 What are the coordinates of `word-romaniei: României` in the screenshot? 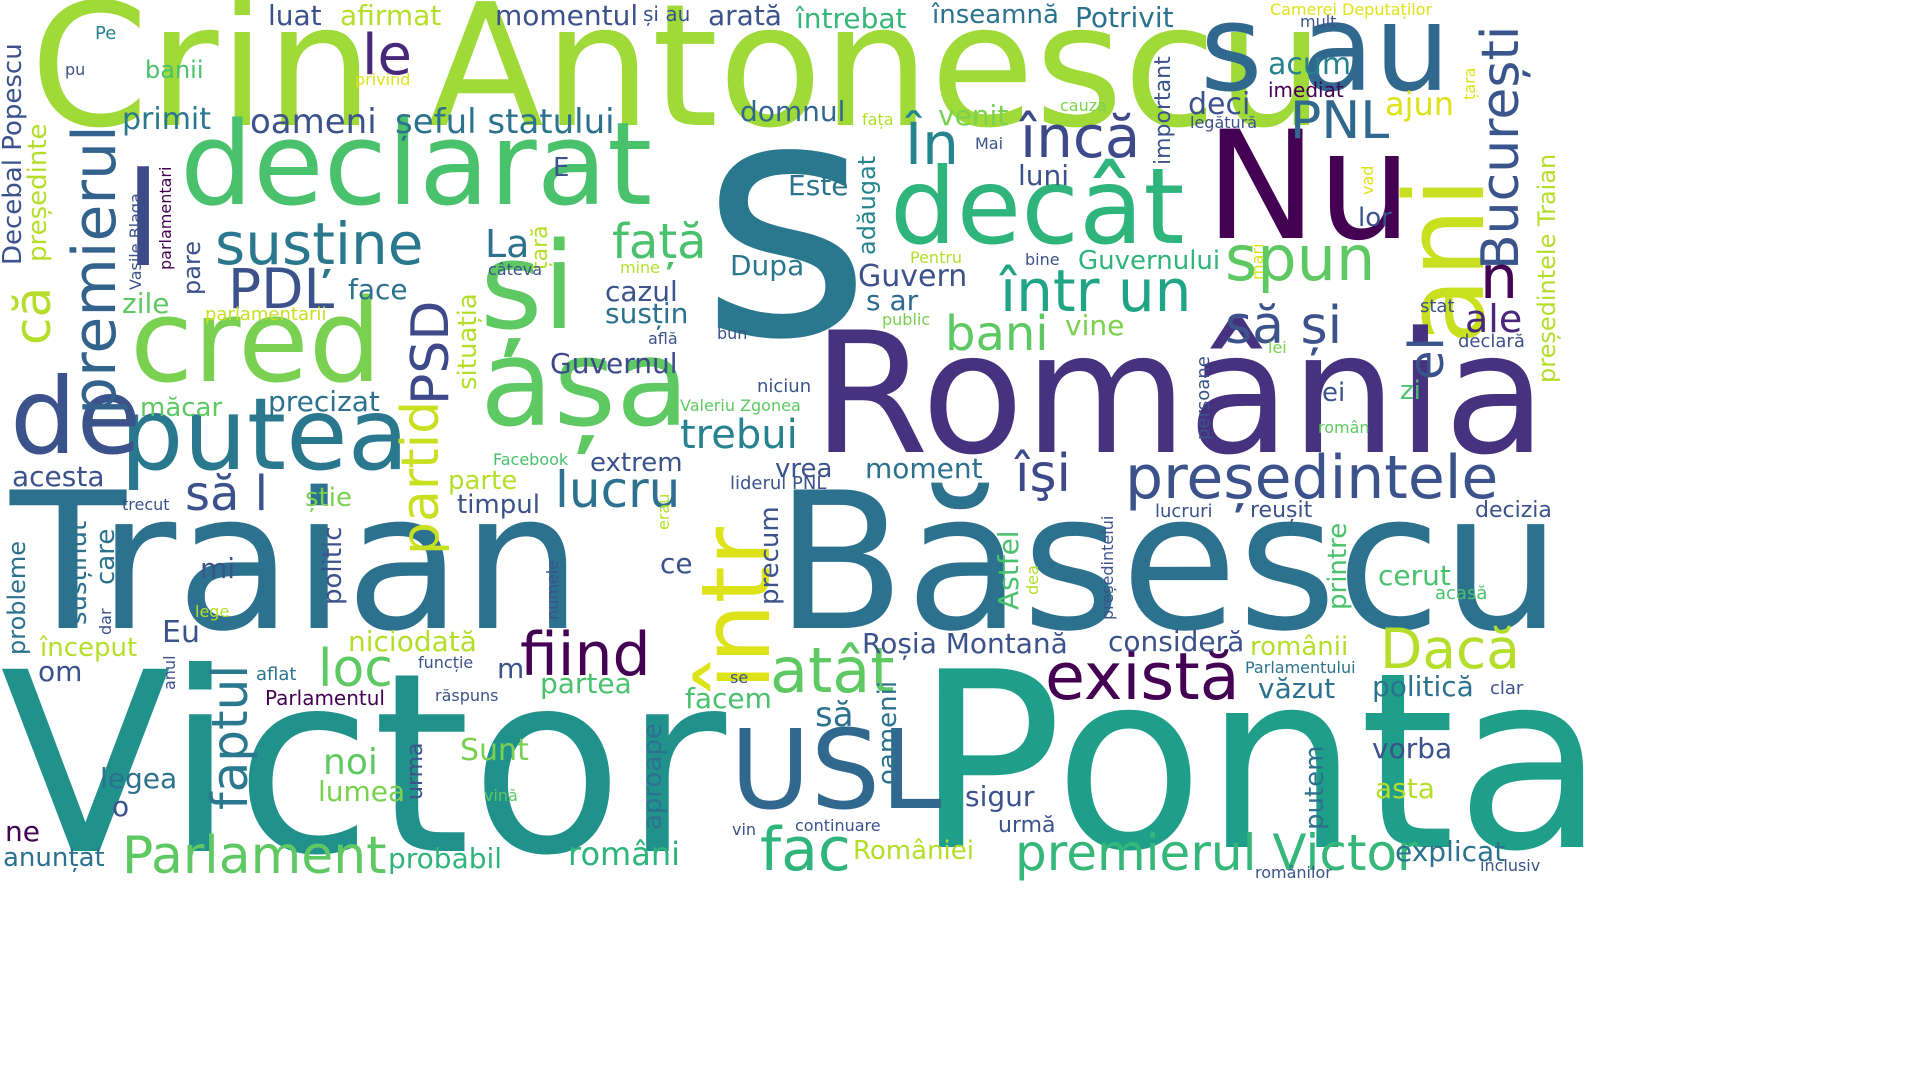 It's located at (913, 851).